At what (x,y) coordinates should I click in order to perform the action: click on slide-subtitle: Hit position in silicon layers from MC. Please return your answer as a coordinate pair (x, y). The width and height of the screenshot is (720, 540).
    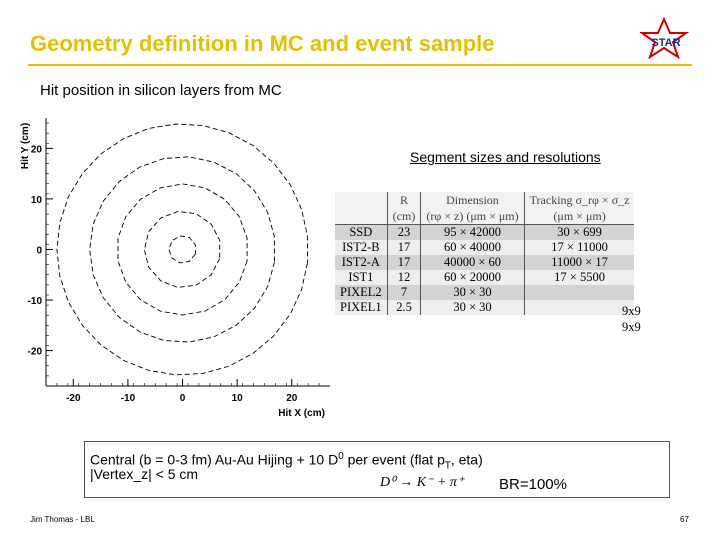
    Looking at the image, I should click on (161, 90).